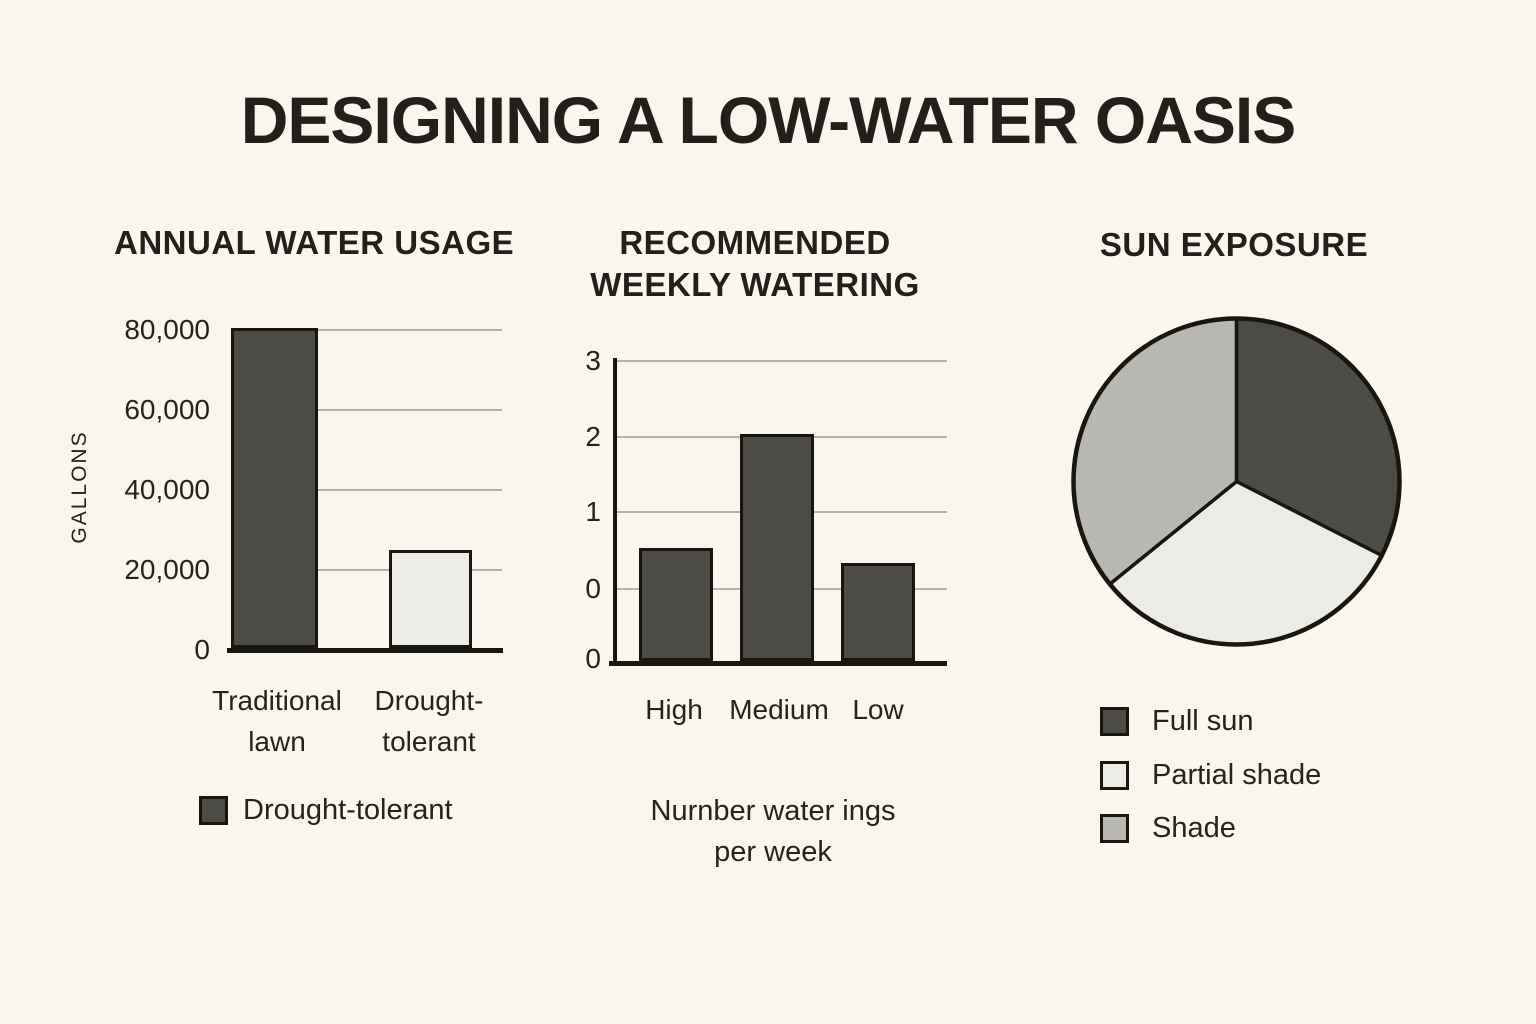 This screenshot has width=1536, height=1024. Describe the element at coordinates (429, 721) in the screenshot. I see `x-label-drought-tolerant: Drought- tolerant` at that location.